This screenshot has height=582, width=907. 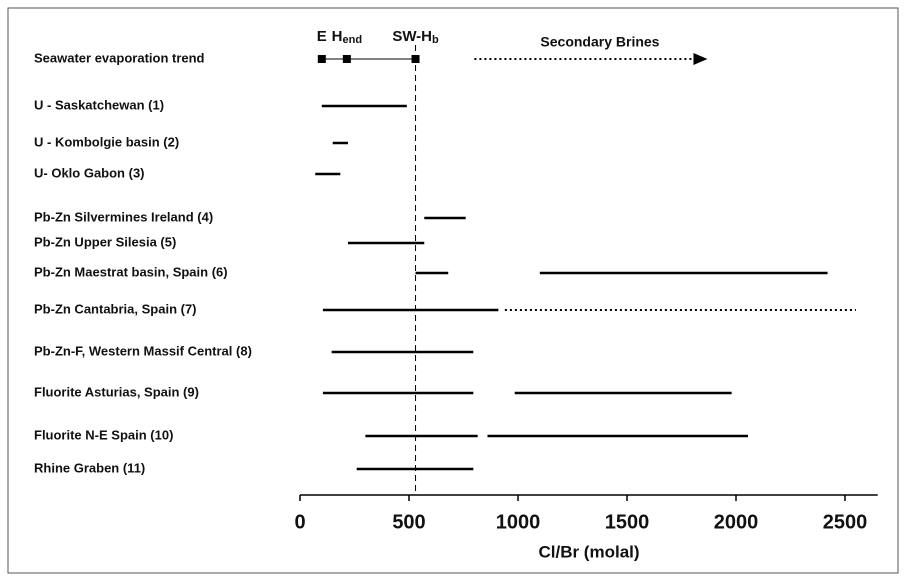 What do you see at coordinates (518, 522) in the screenshot?
I see `x-tick-label: 1000` at bounding box center [518, 522].